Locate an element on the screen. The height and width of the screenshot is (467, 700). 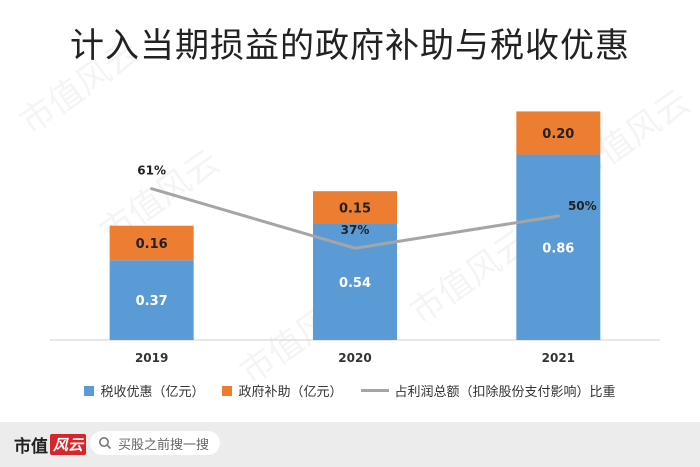
legend-label-subsidy: 政府补助（亿元） is located at coordinates (290, 392).